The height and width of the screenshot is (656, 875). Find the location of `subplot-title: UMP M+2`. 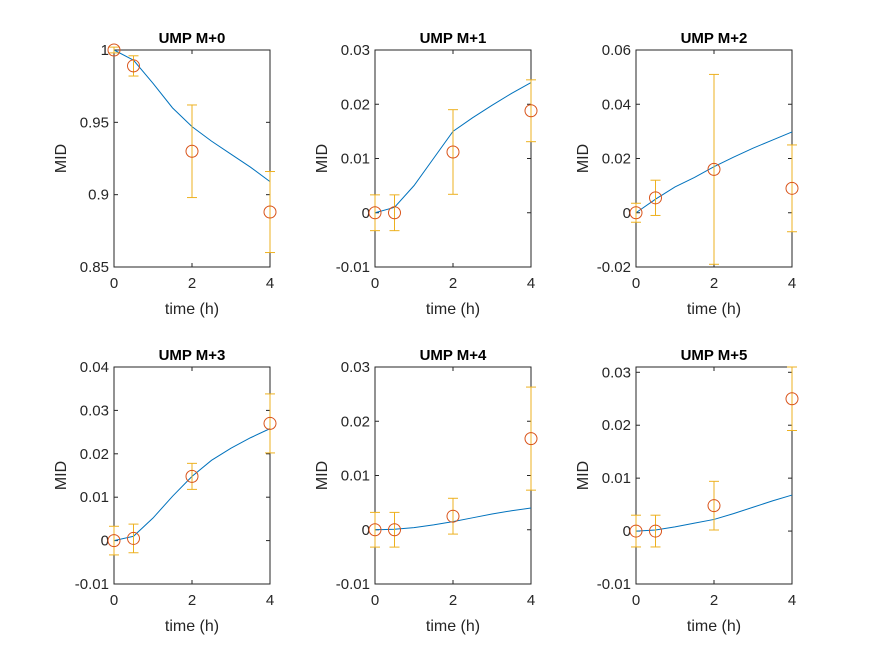

subplot-title: UMP M+2 is located at coordinates (714, 38).